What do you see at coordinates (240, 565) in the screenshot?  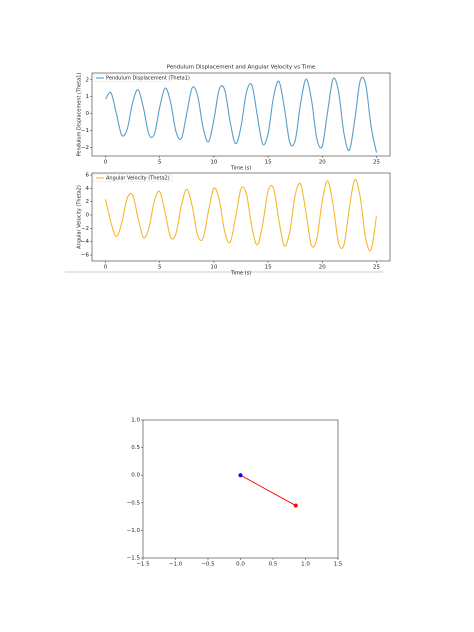 I see `x-tick-label: 0.0` at bounding box center [240, 565].